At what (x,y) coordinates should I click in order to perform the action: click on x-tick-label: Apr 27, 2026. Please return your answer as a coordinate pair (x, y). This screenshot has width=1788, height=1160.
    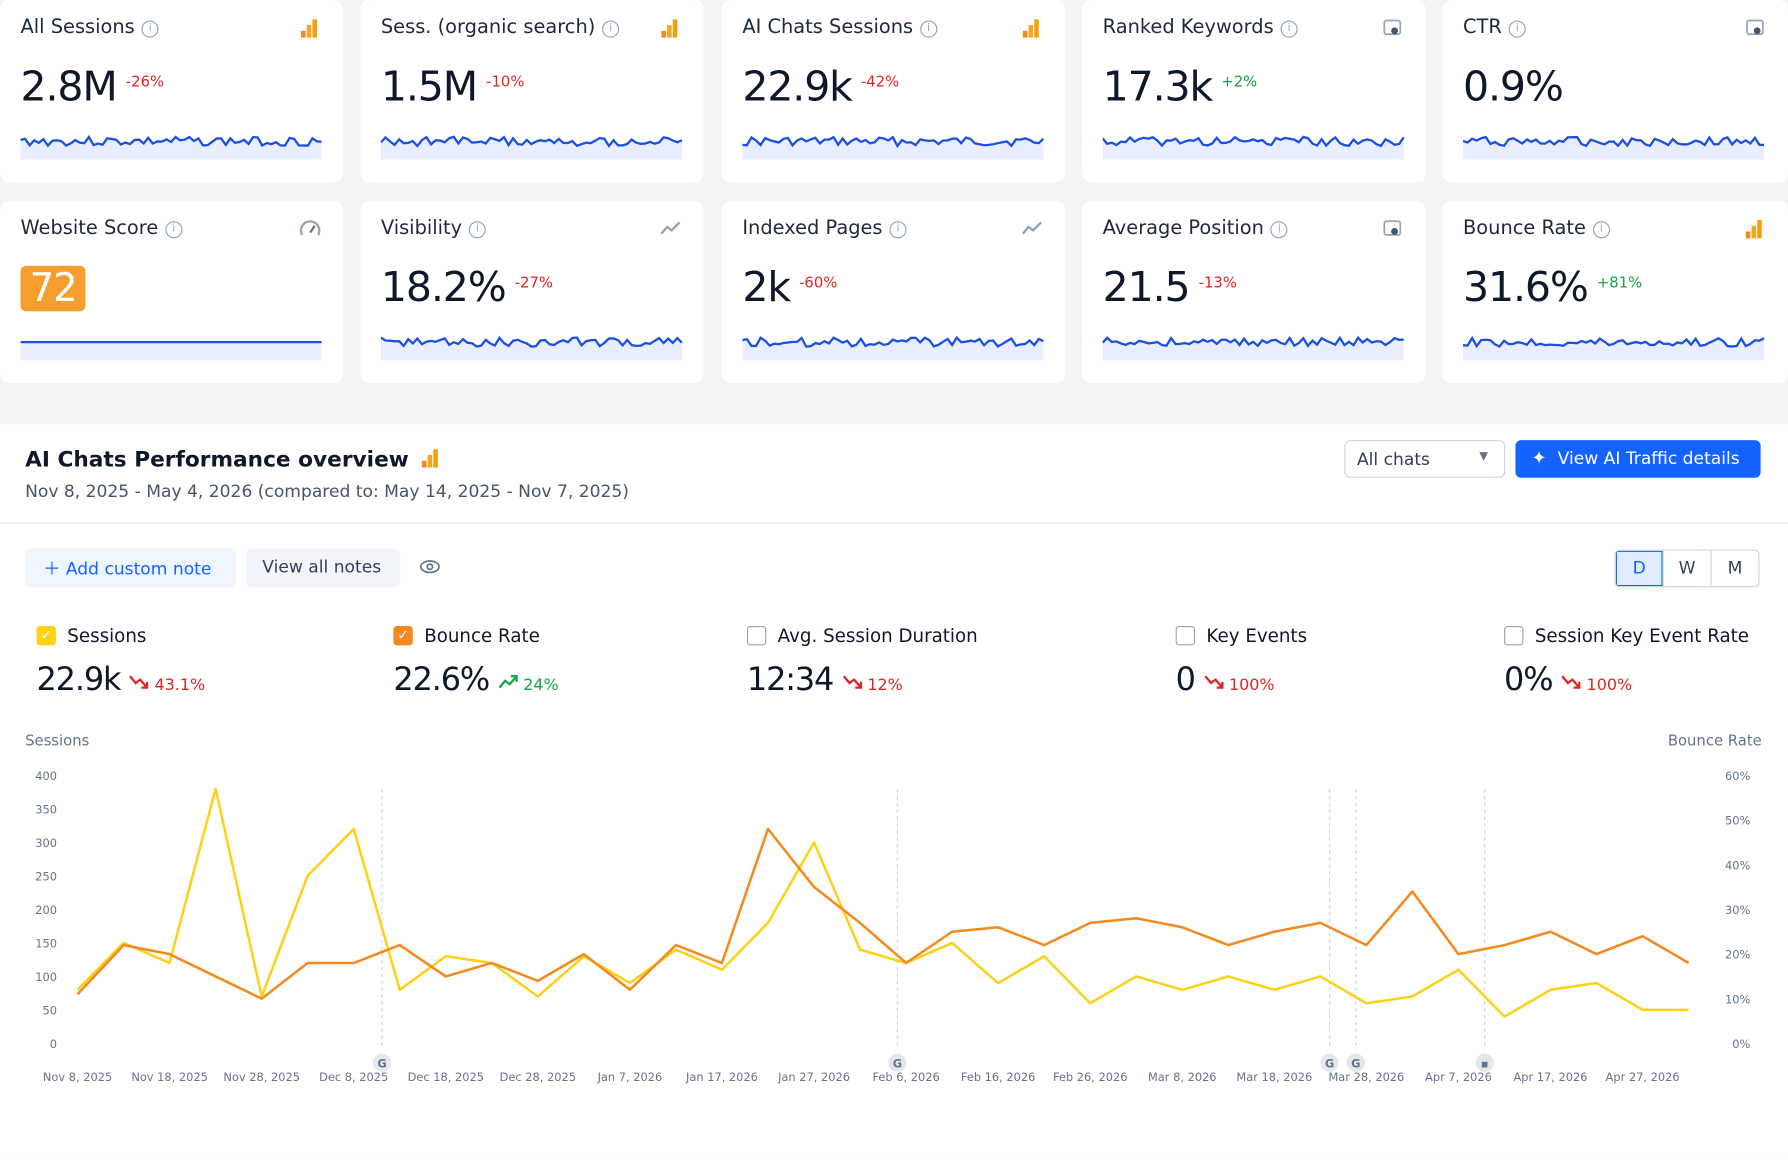
    Looking at the image, I should click on (1643, 1077).